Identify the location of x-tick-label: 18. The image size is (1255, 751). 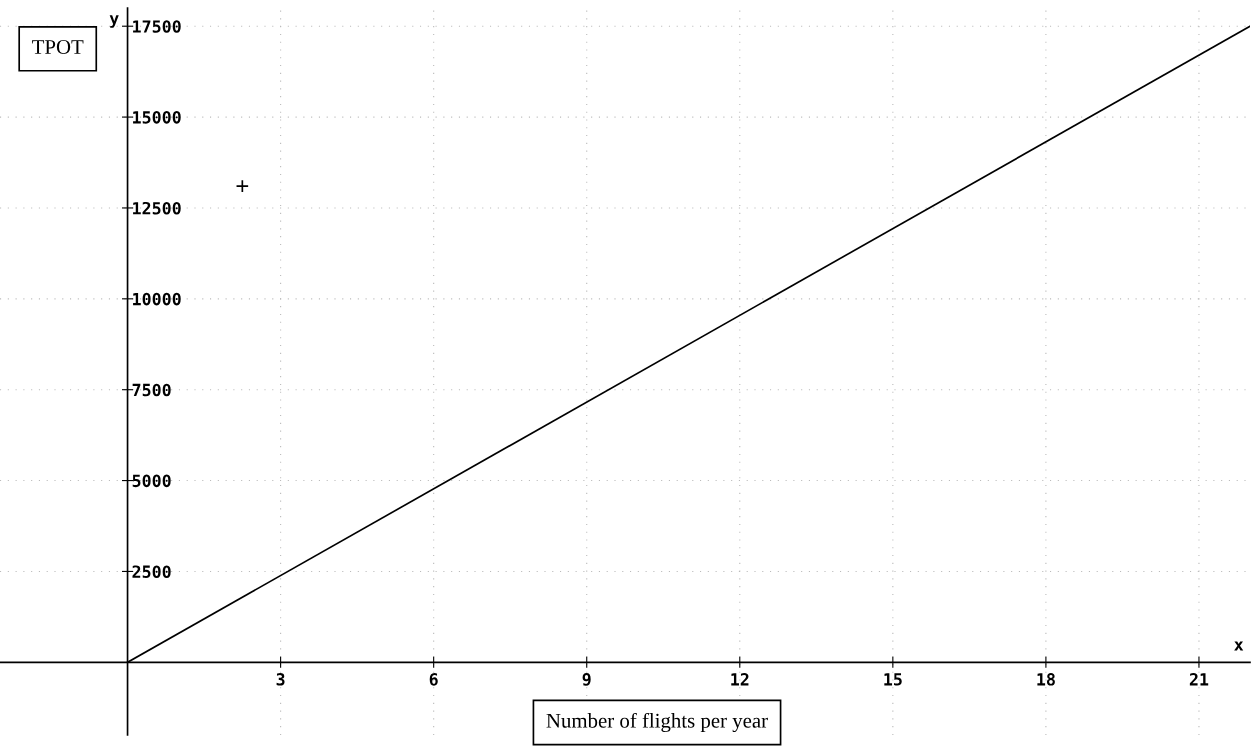
(1046, 679).